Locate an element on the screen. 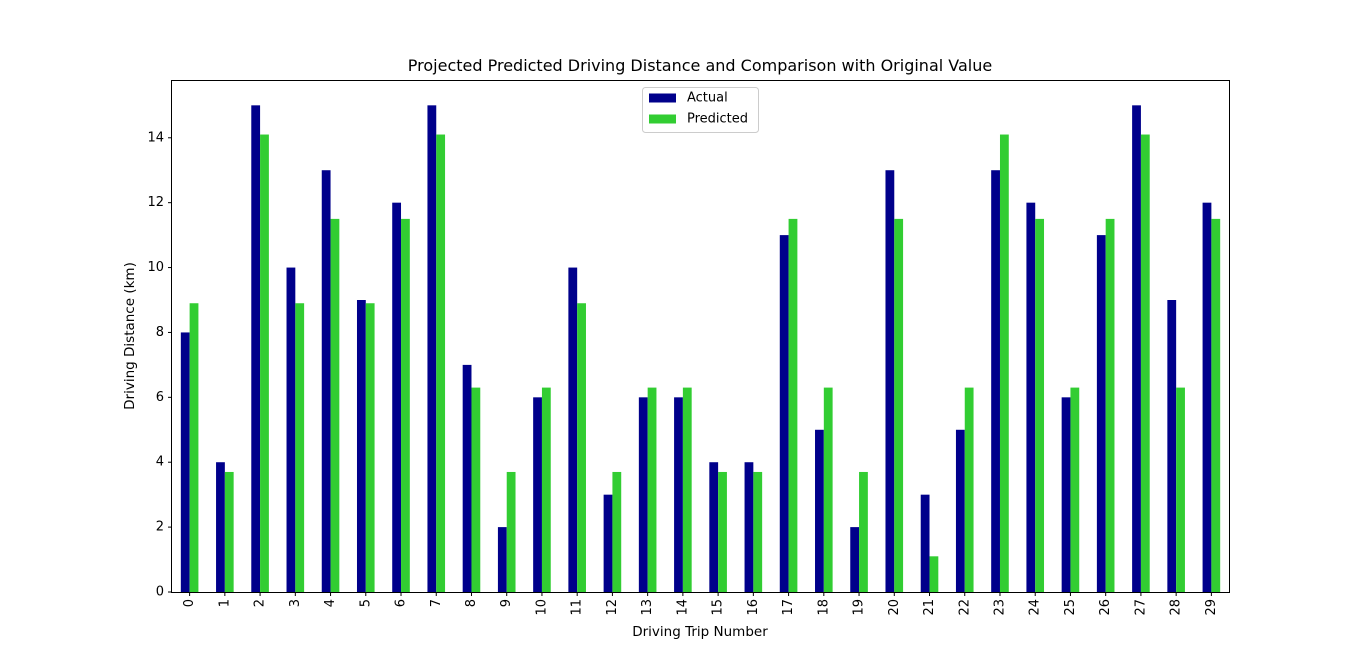  x-tick-label-1: 1 is located at coordinates (224, 603).